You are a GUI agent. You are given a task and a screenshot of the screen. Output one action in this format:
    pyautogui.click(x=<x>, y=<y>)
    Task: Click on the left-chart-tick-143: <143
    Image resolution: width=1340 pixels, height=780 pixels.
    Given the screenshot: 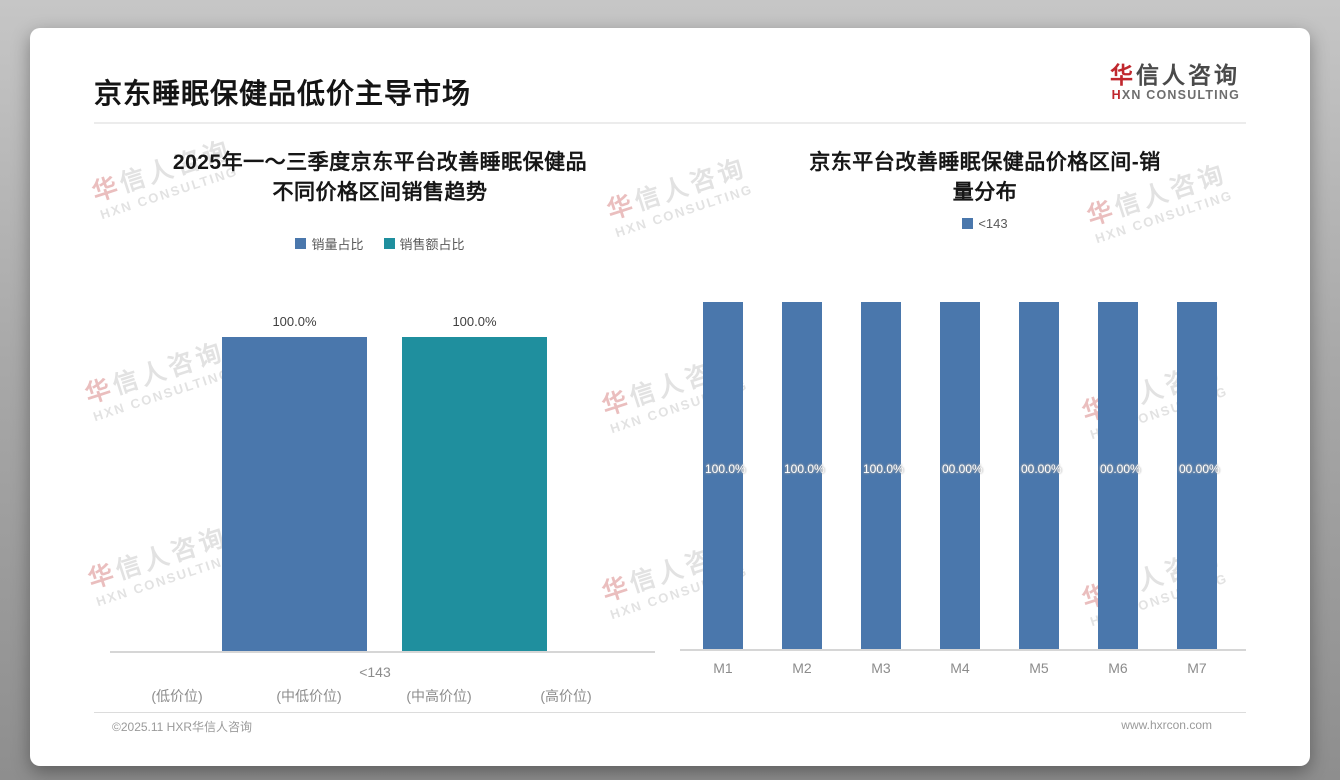 What is the action you would take?
    pyautogui.click(x=375, y=672)
    